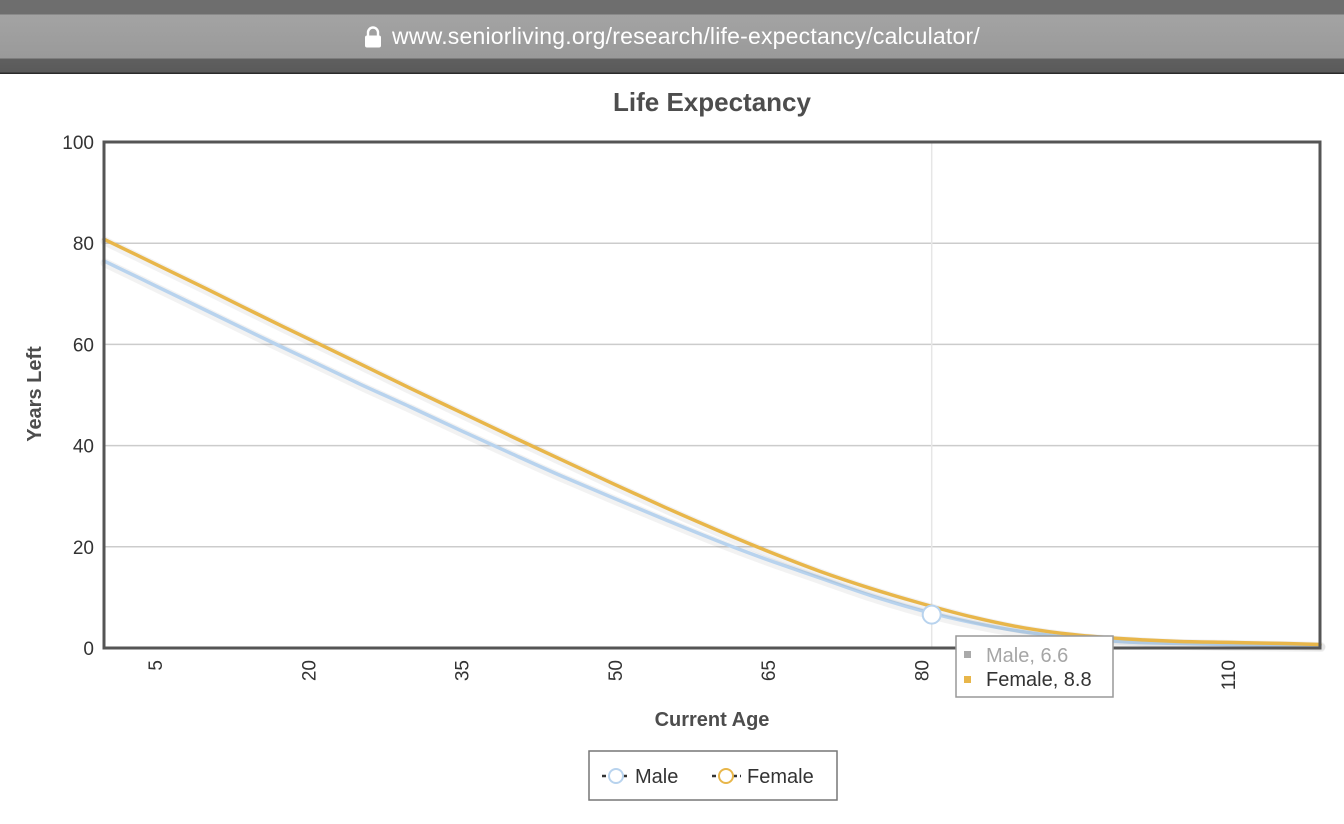 This screenshot has height=824, width=1344. I want to click on legend-item-female: Female, so click(763, 777).